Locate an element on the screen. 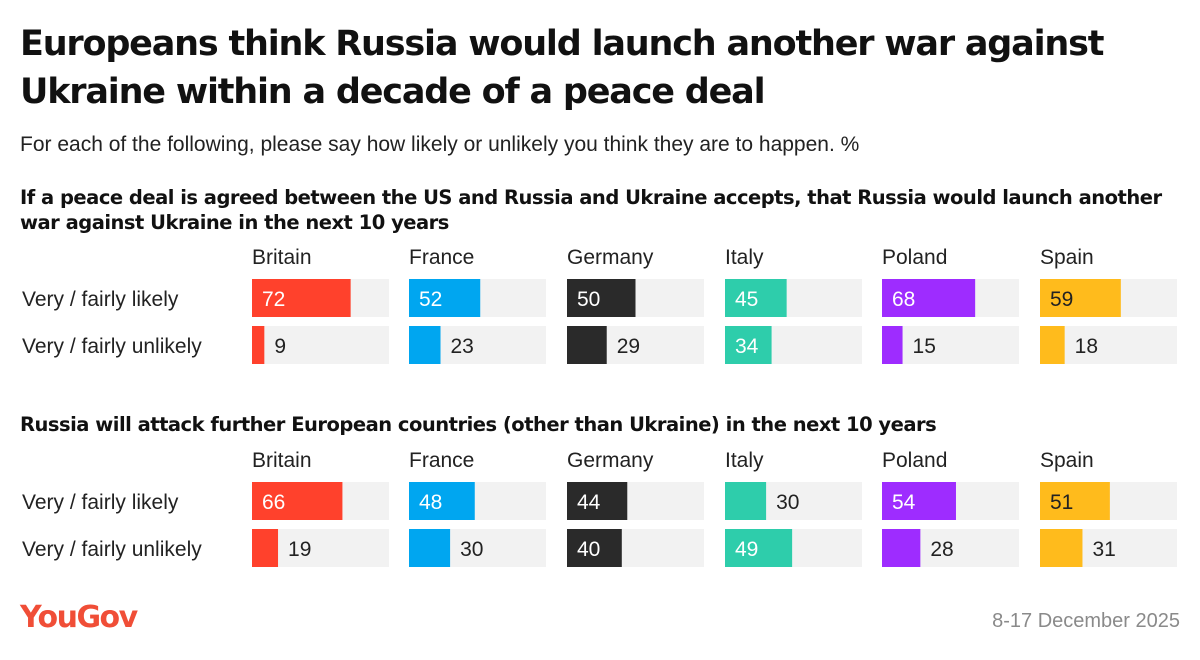  value-label-poland-very-fairly-unlikely: 28 is located at coordinates (941, 549).